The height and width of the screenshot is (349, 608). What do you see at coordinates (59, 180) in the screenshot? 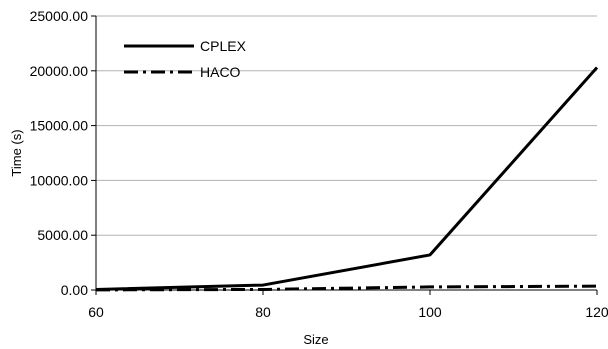
I see `y-tick-label: 10000.00` at bounding box center [59, 180].